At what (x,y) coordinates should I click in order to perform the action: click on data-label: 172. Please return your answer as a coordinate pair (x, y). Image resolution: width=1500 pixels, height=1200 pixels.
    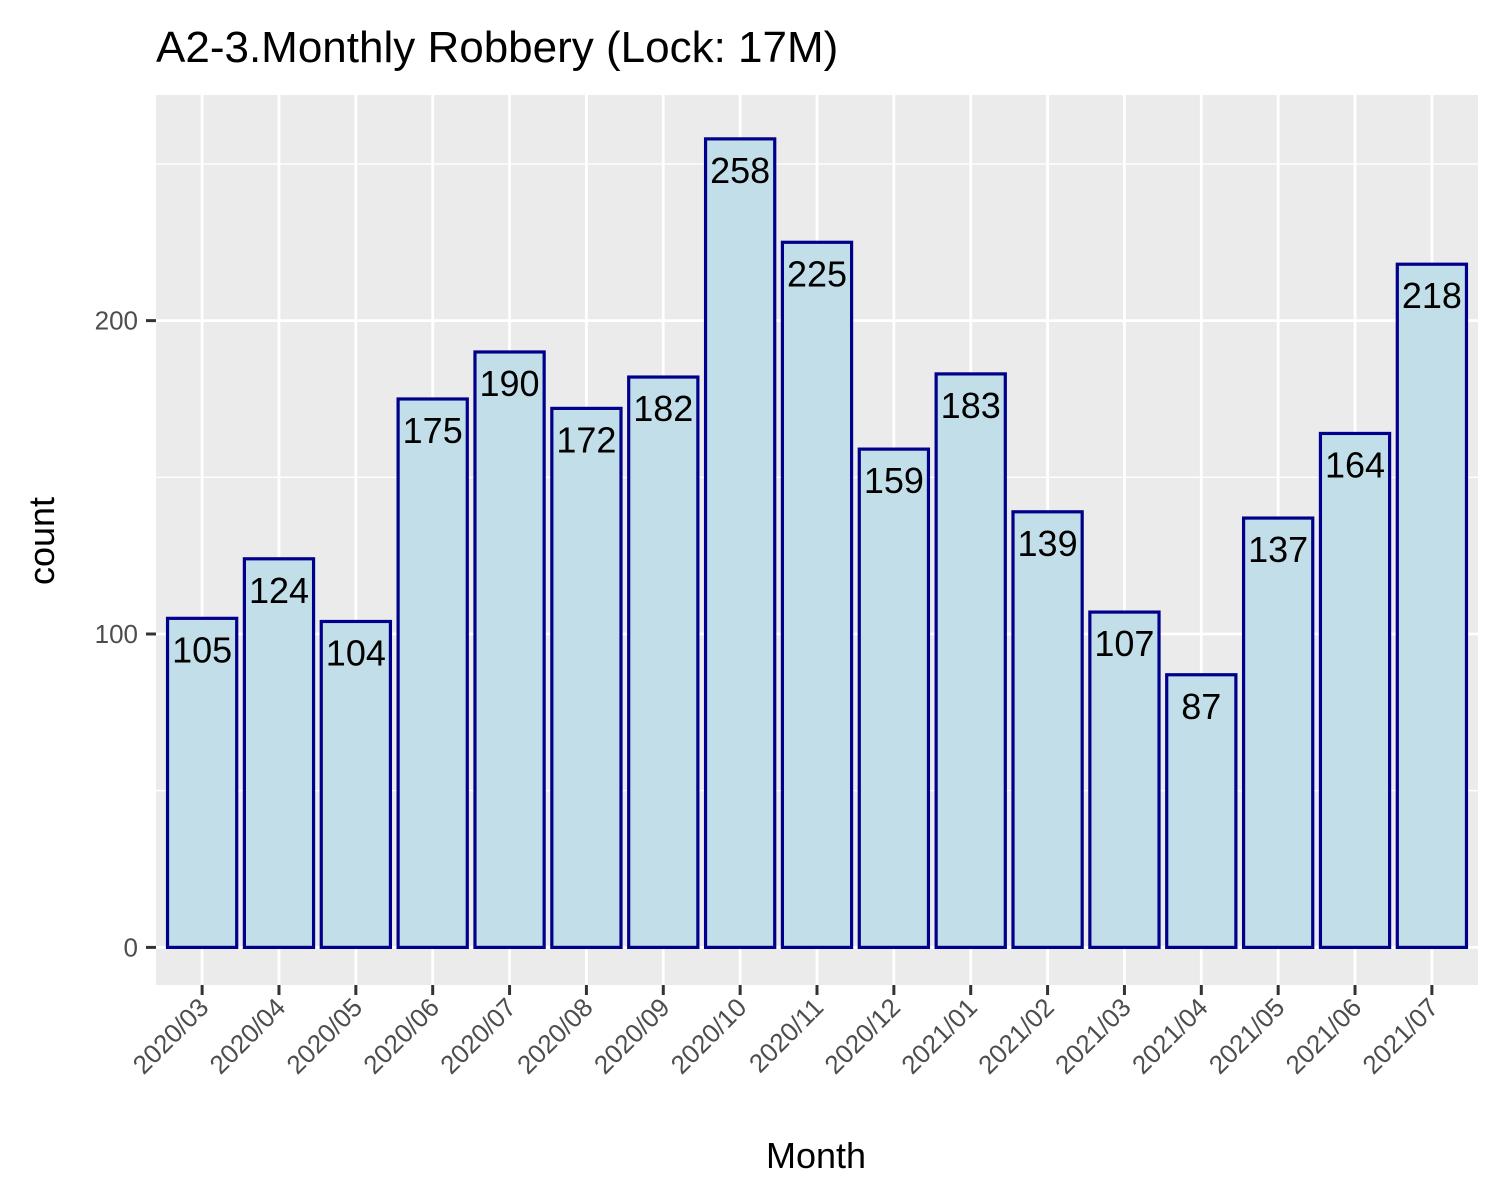
    Looking at the image, I should click on (586, 439).